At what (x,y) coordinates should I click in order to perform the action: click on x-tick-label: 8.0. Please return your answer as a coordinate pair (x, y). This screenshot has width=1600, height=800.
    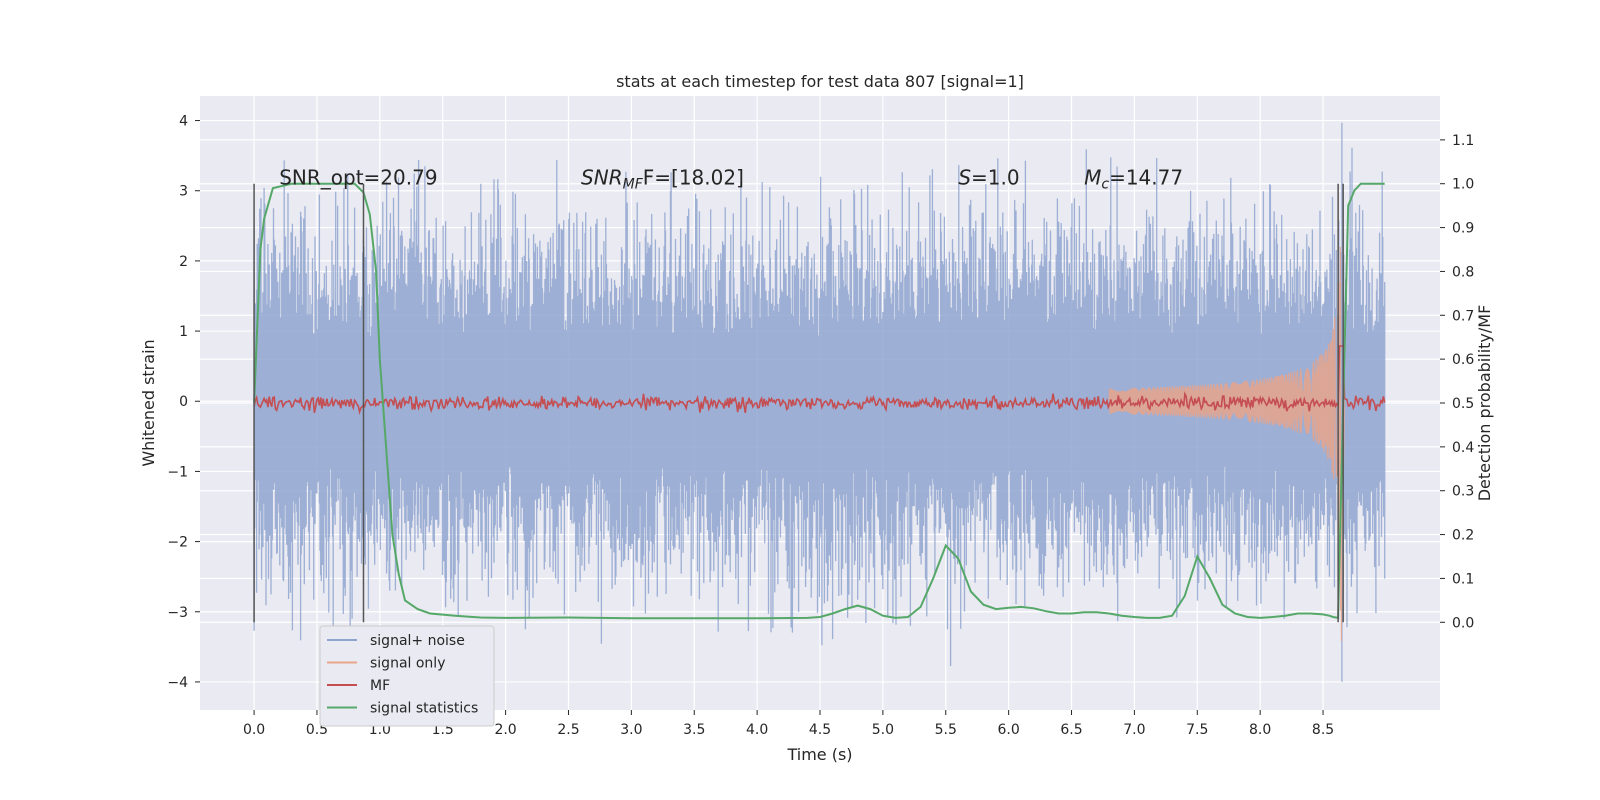
    Looking at the image, I should click on (1260, 730).